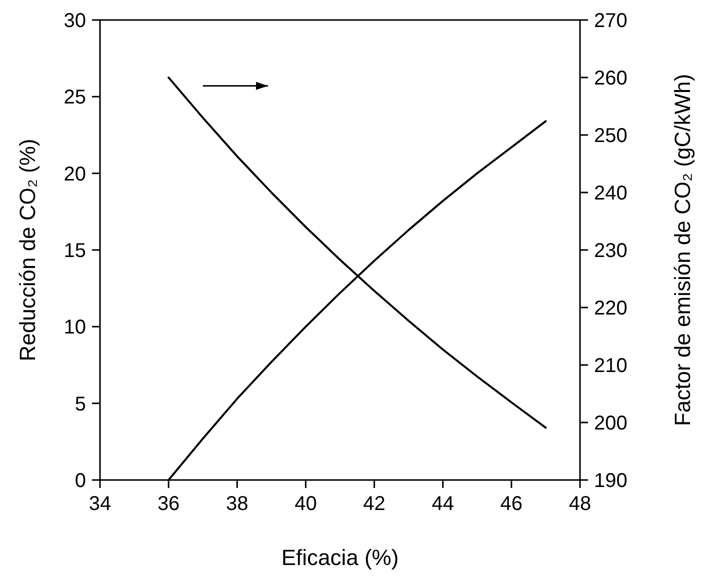  I want to click on x-tick-label: 36, so click(168, 504).